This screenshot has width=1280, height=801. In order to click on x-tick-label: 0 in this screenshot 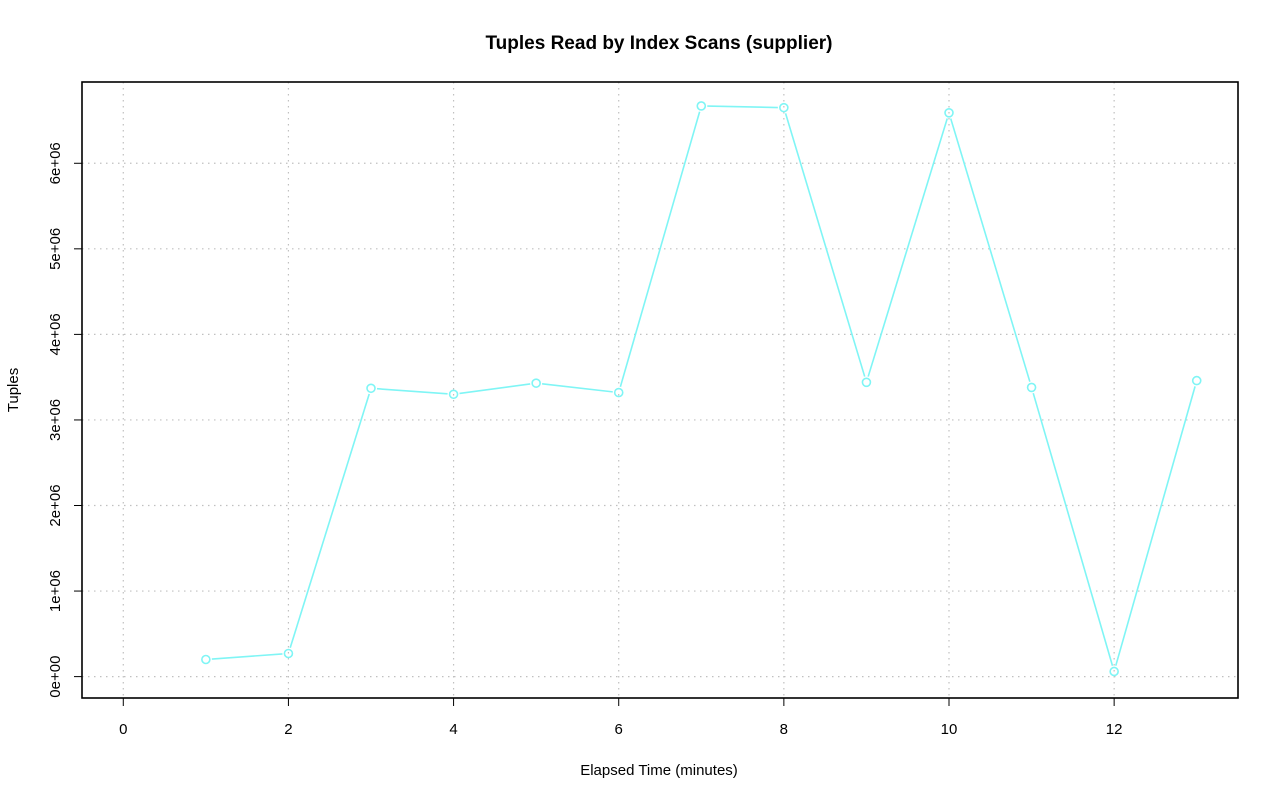, I will do `click(123, 729)`.